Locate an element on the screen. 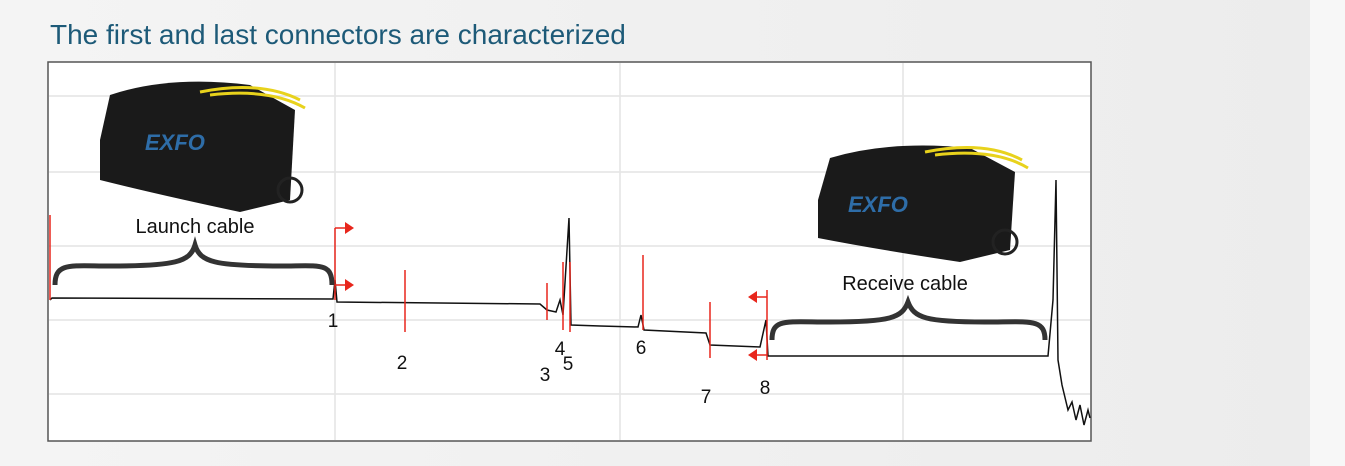  event-number: 8 is located at coordinates (765, 388).